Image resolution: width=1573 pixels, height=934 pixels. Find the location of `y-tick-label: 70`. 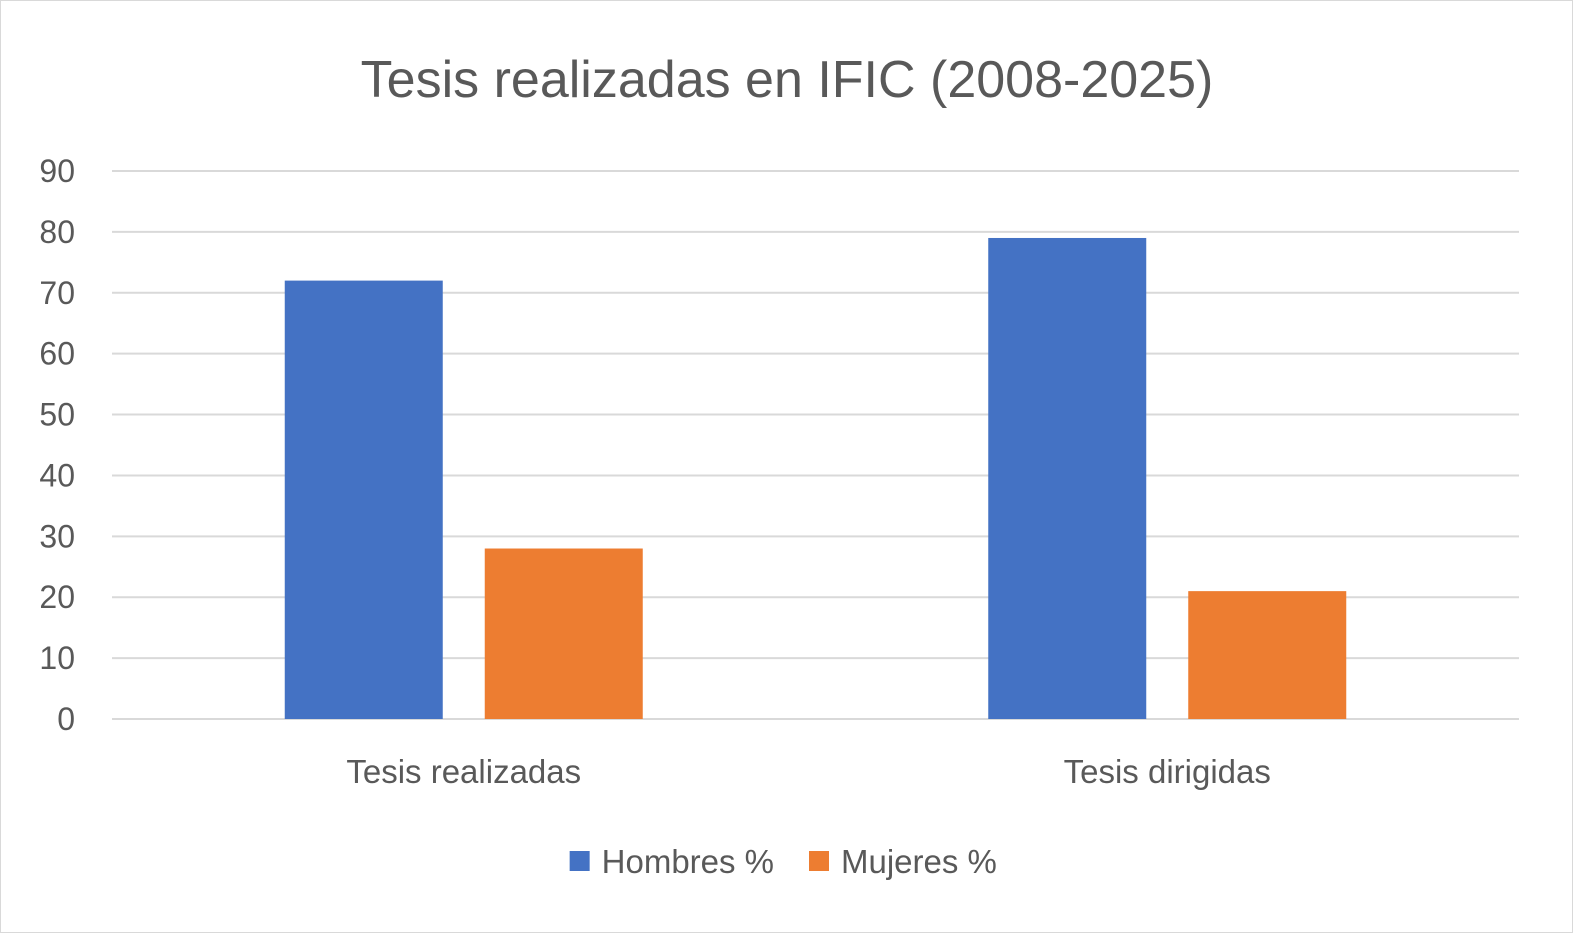

y-tick-label: 70 is located at coordinates (57, 293).